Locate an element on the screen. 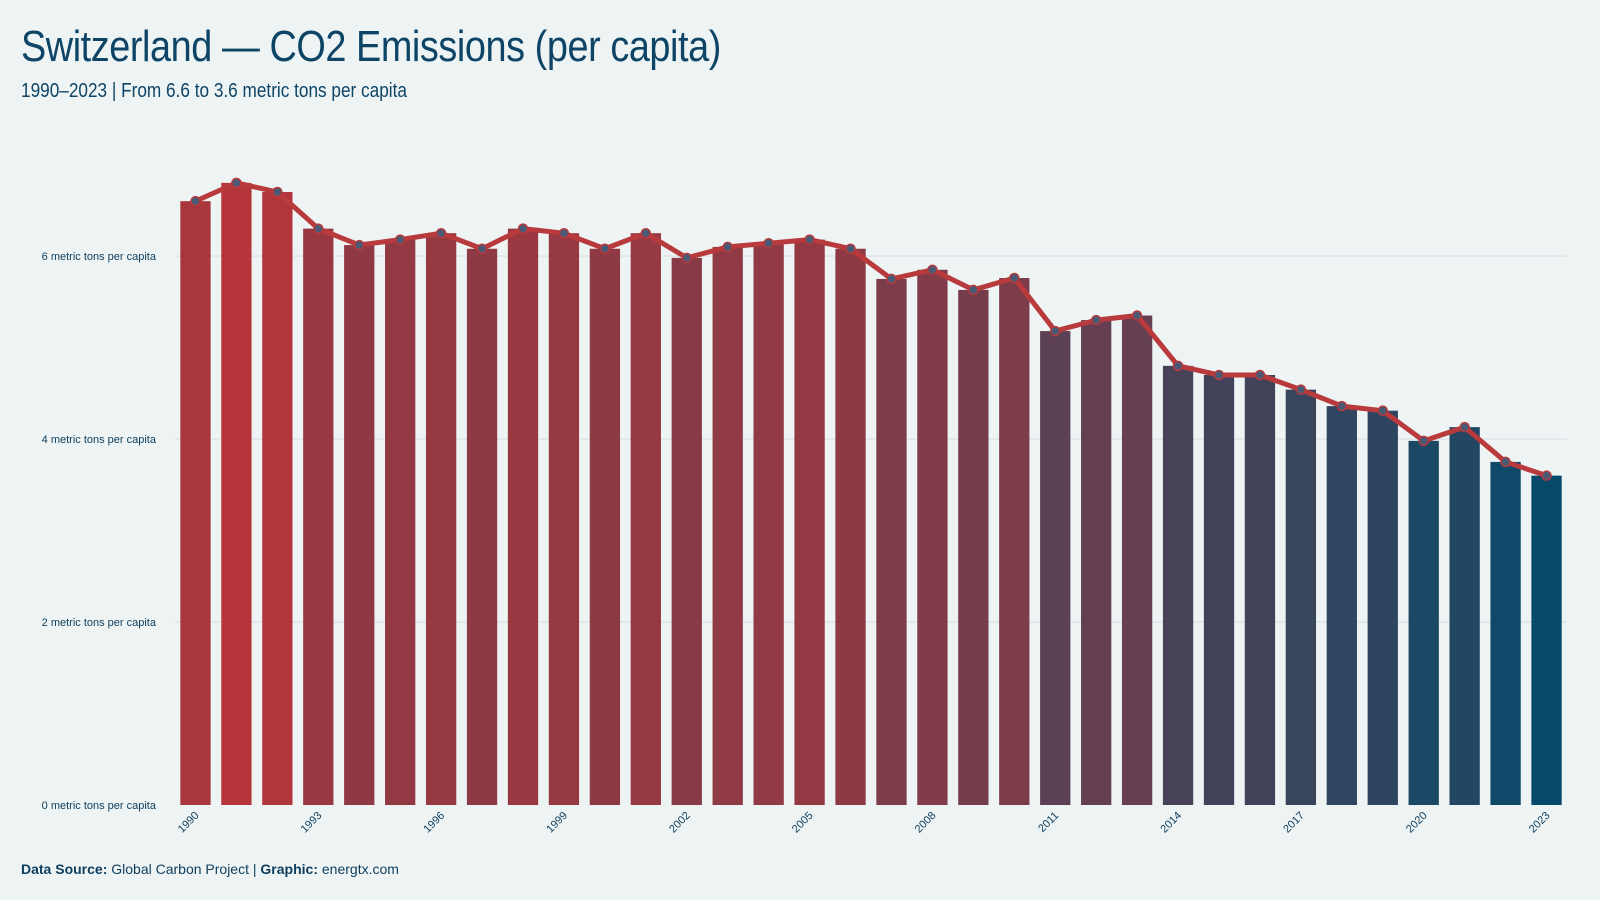 The height and width of the screenshot is (900, 1600). x-tick-label: 1999 is located at coordinates (557, 823).